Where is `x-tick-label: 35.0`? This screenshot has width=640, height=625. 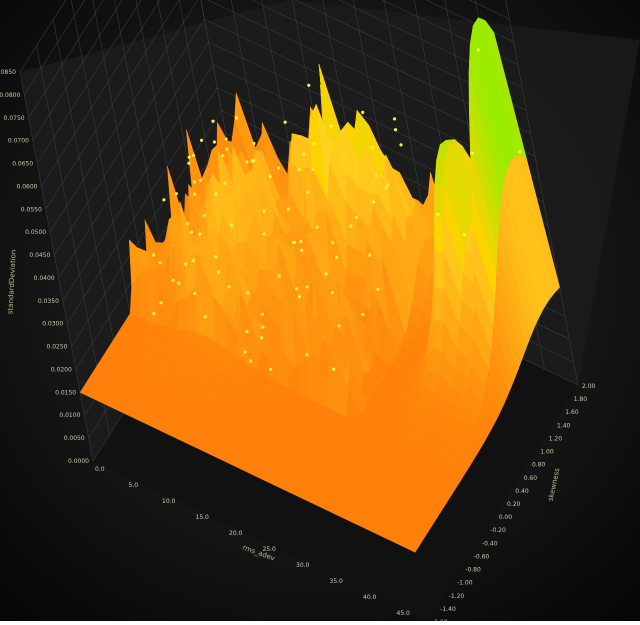
x-tick-label: 35.0 is located at coordinates (337, 581).